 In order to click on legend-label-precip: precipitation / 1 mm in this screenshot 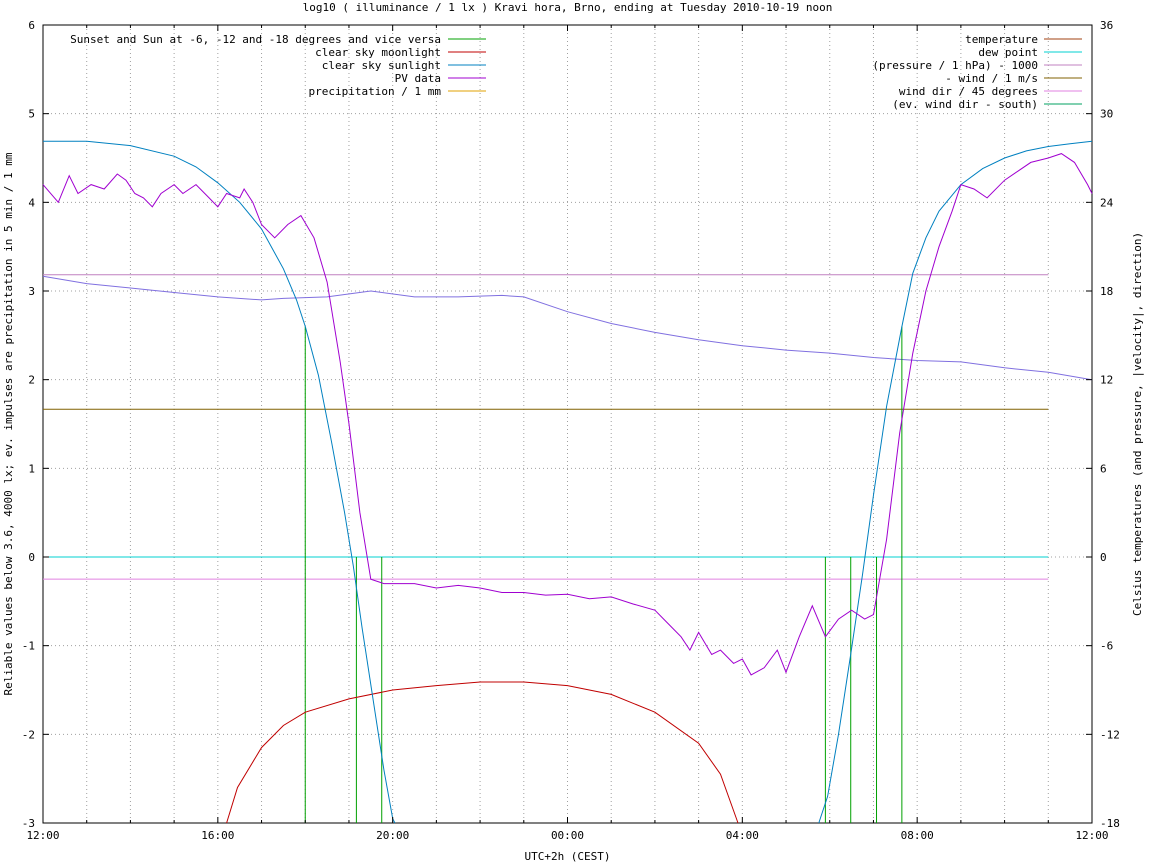, I will do `click(375, 91)`.